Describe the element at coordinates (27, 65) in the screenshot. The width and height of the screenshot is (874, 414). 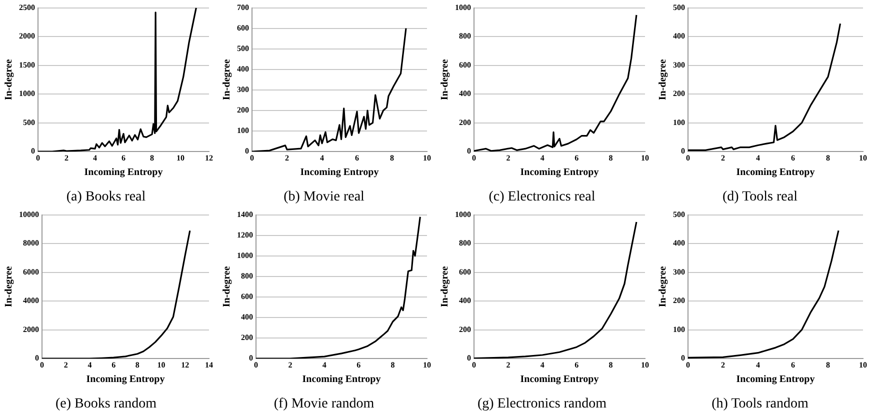
I see `y-tick-label: 1500` at that location.